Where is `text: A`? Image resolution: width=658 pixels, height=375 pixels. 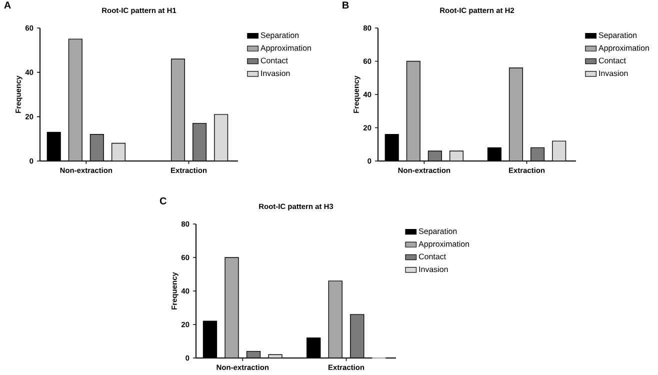 text: A is located at coordinates (7, 5).